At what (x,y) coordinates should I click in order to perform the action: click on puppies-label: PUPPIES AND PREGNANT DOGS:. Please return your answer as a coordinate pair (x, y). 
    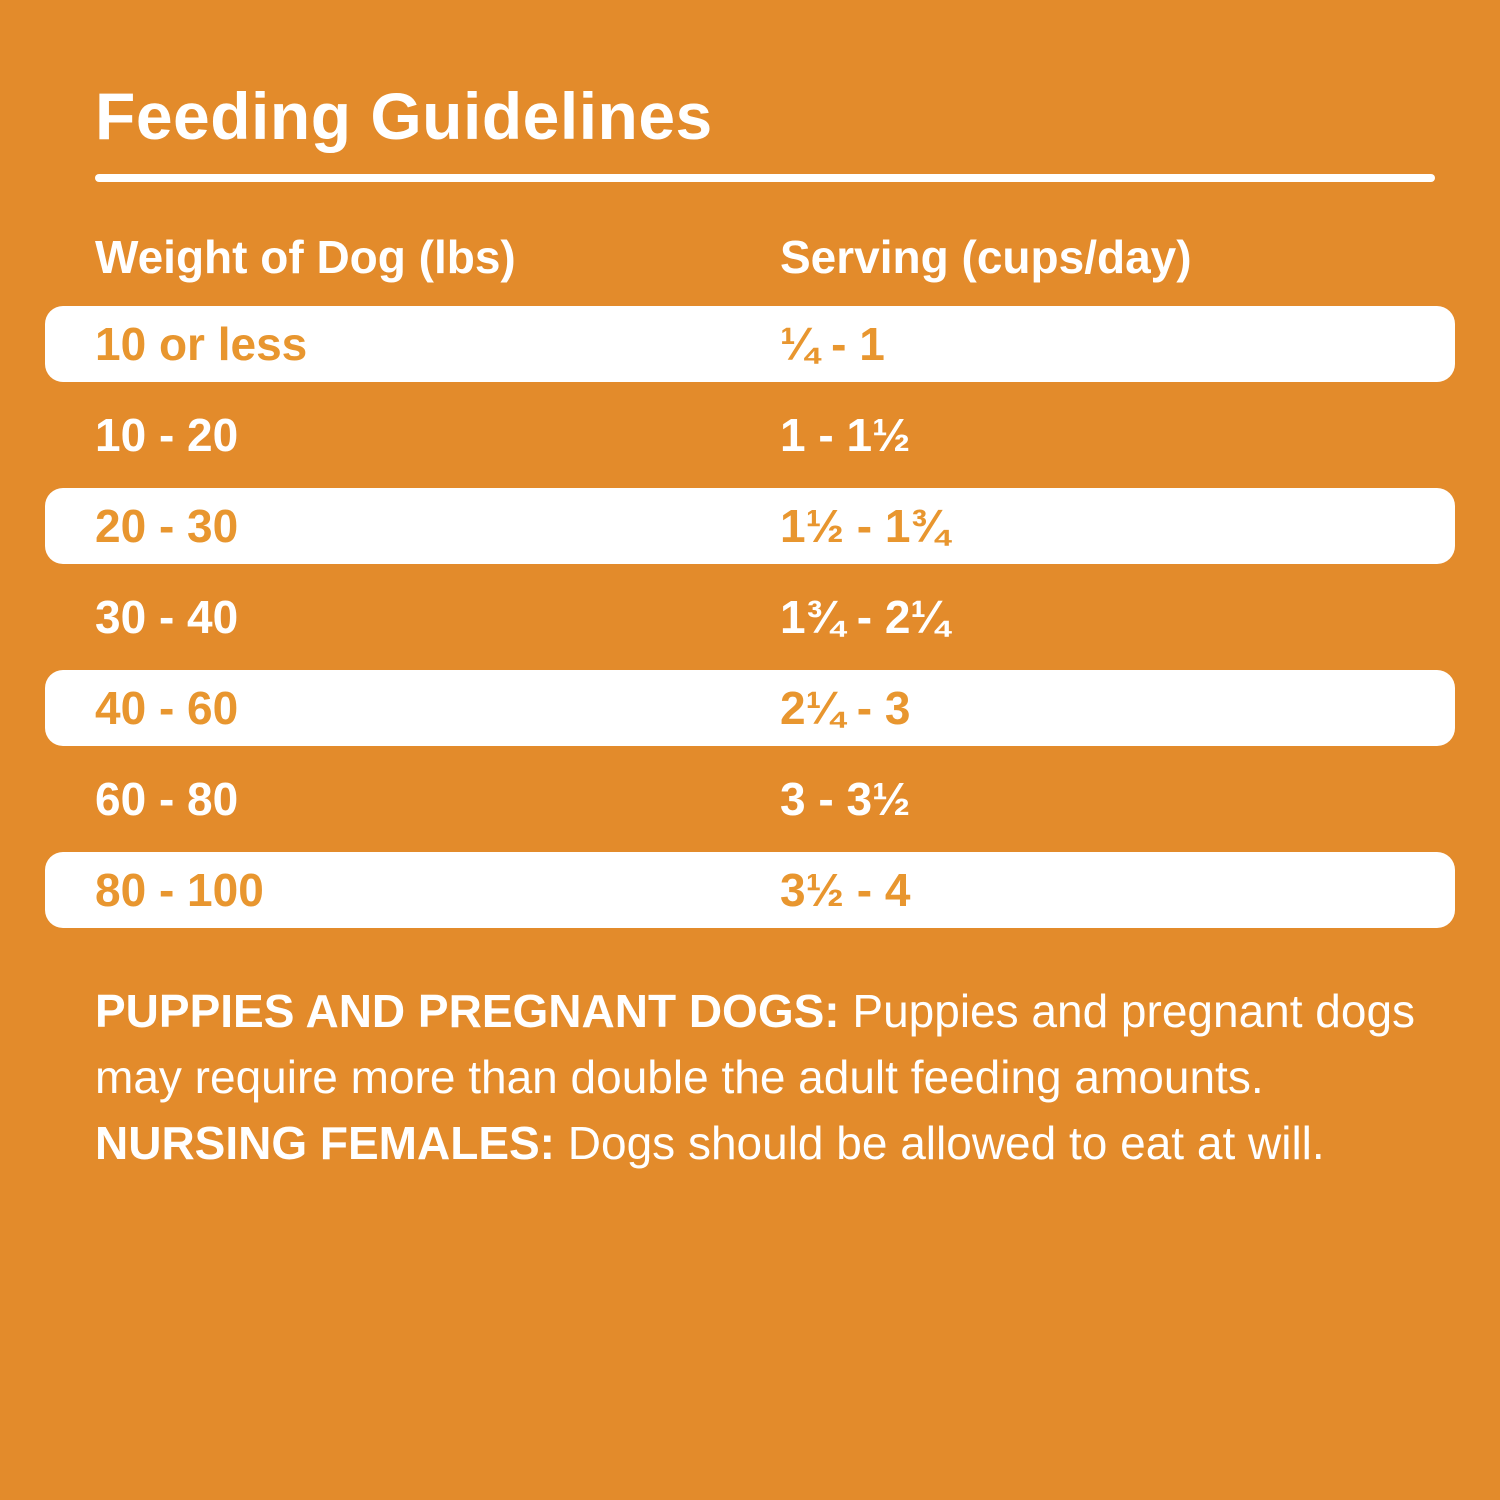
    Looking at the image, I should click on (467, 1011).